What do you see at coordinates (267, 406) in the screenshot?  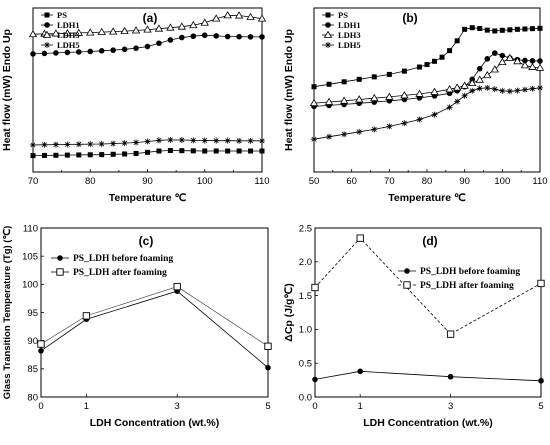 I see `x-tick-label: 5` at bounding box center [267, 406].